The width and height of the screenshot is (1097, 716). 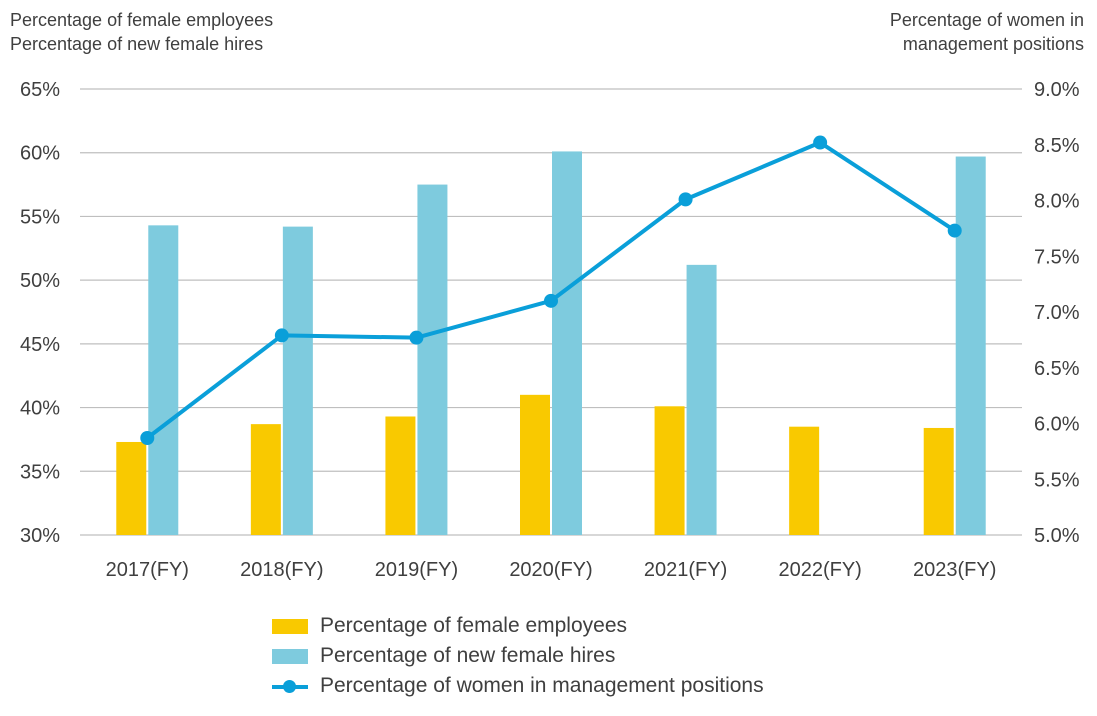 What do you see at coordinates (685, 570) in the screenshot?
I see `x-tick-label: 2021(FY)` at bounding box center [685, 570].